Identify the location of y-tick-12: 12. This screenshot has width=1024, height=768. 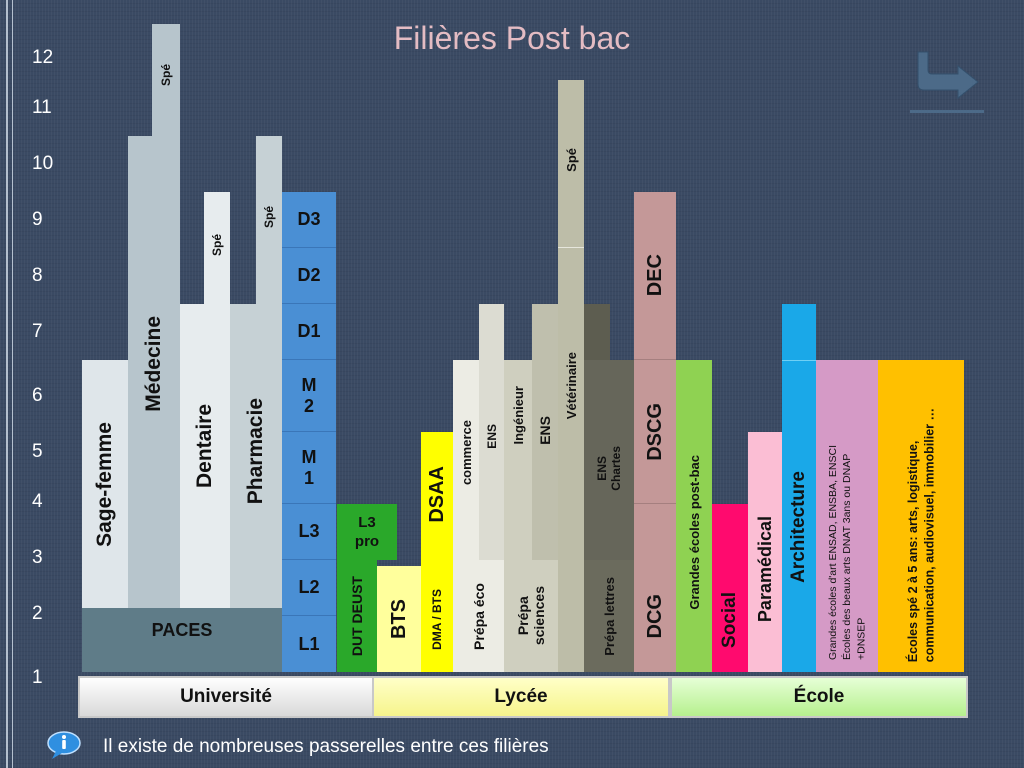
(43, 57).